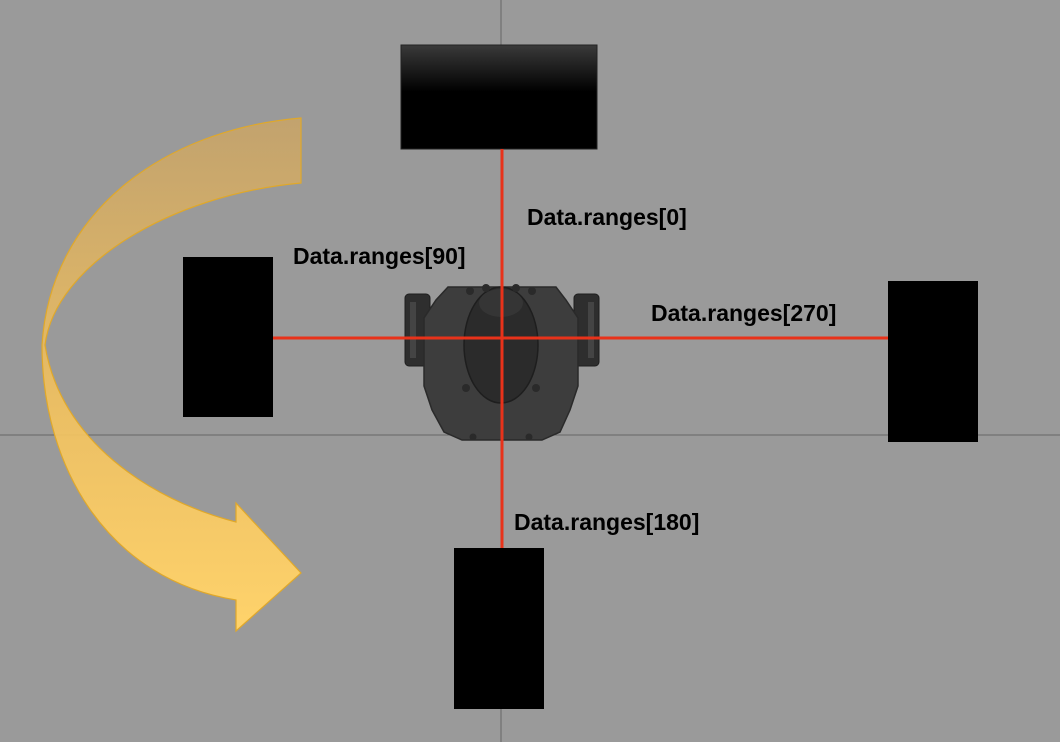 This screenshot has height=742, width=1060. Describe the element at coordinates (499, 97) in the screenshot. I see `obstacle-front` at that location.